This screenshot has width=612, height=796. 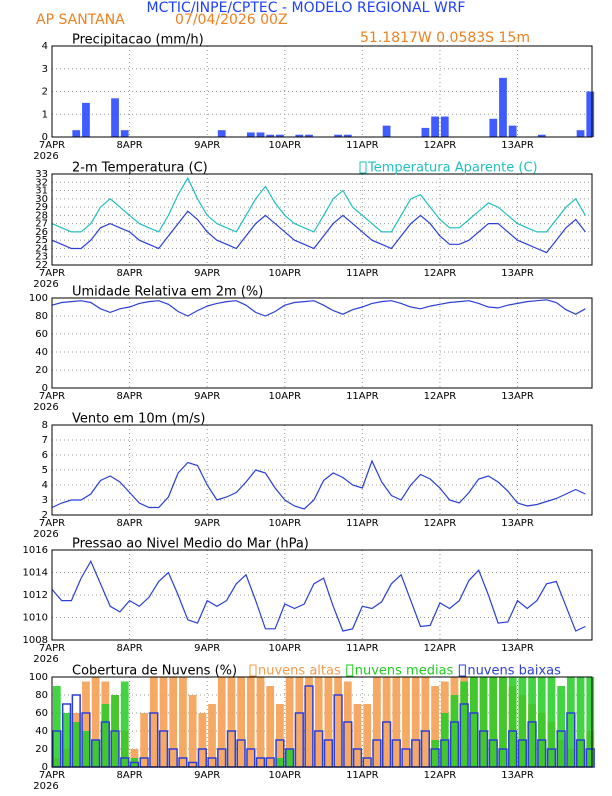 What do you see at coordinates (41, 191) in the screenshot?
I see `y-tick-label: 31` at bounding box center [41, 191].